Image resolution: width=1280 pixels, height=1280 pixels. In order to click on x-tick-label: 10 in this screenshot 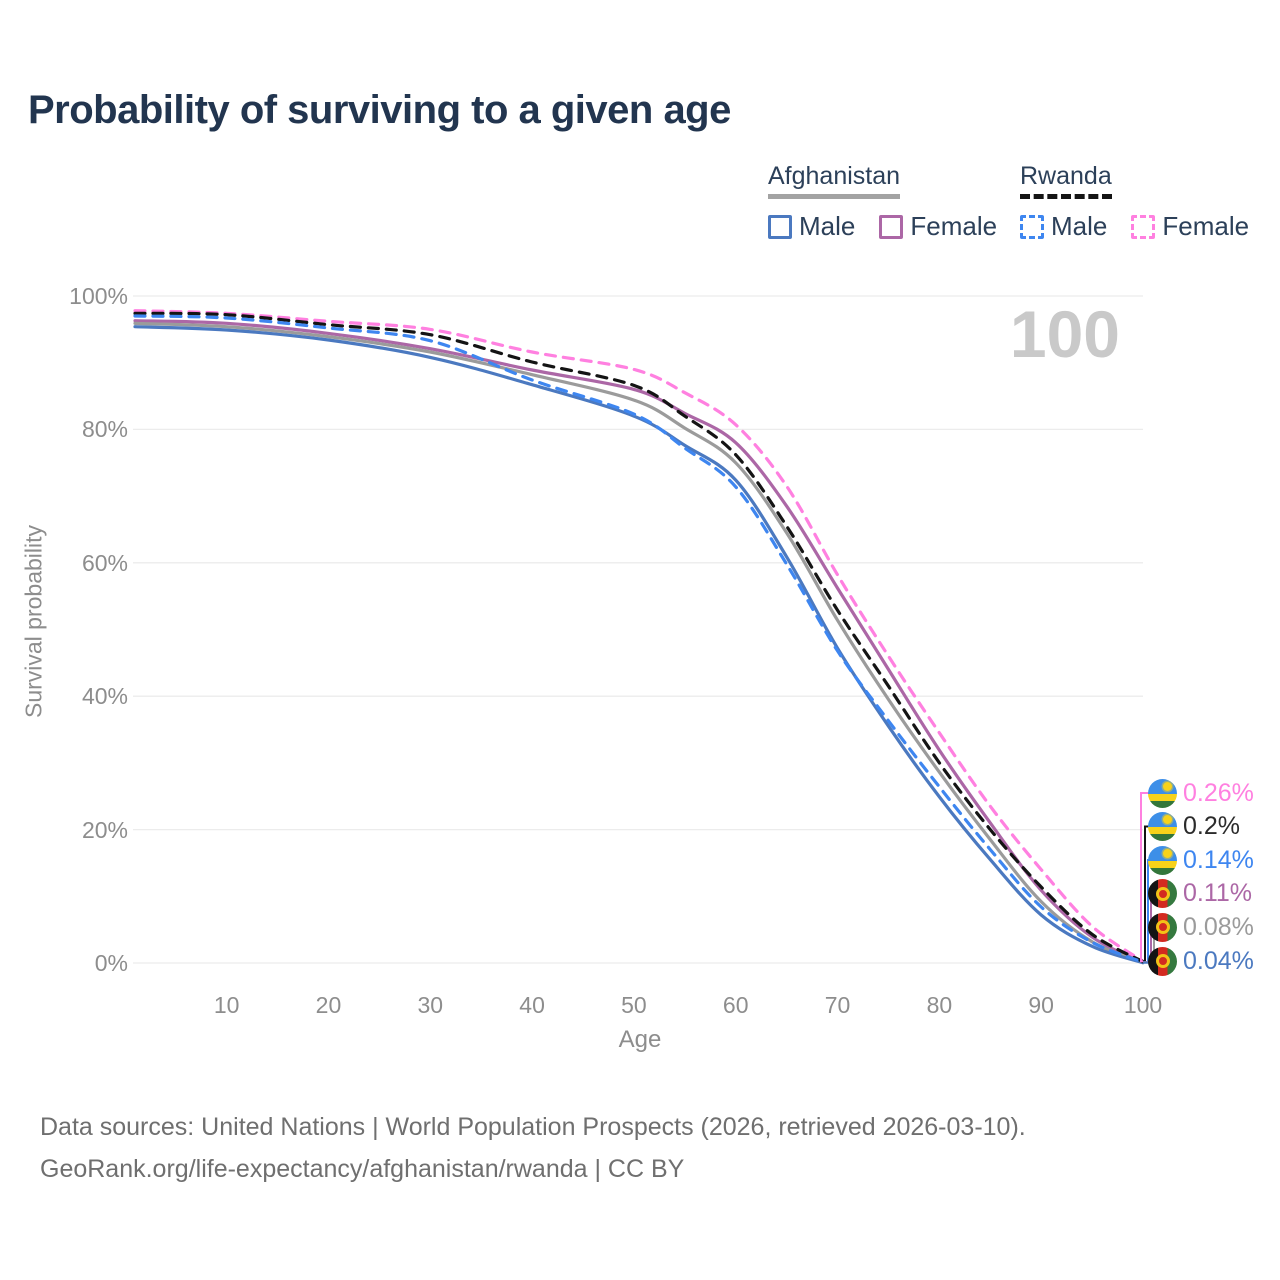, I will do `click(226, 1005)`.